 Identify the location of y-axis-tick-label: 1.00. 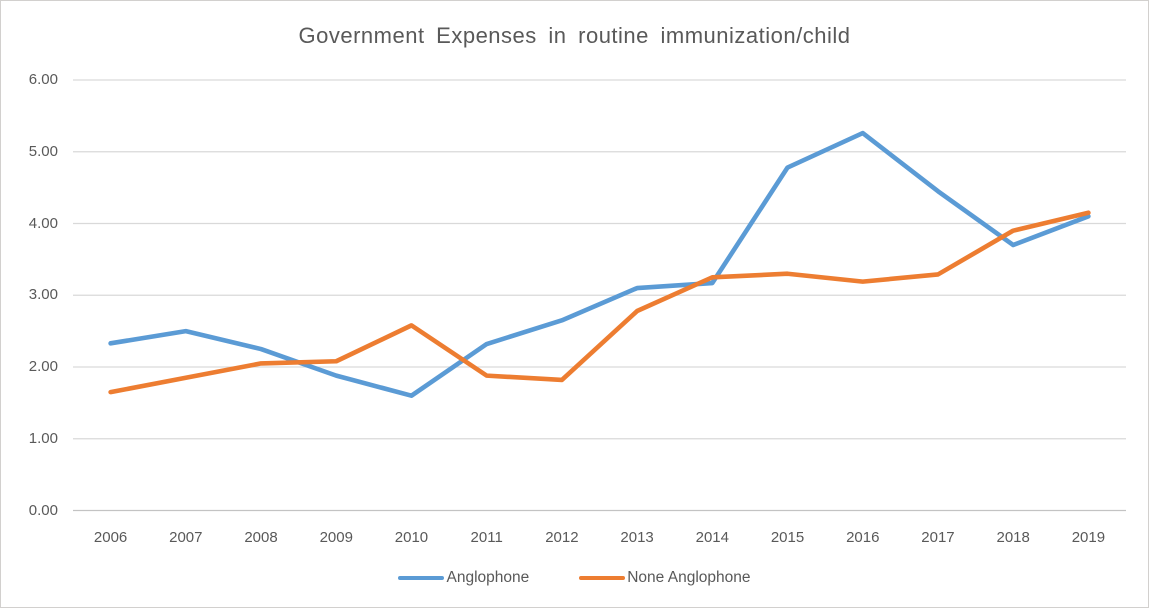
(43, 438).